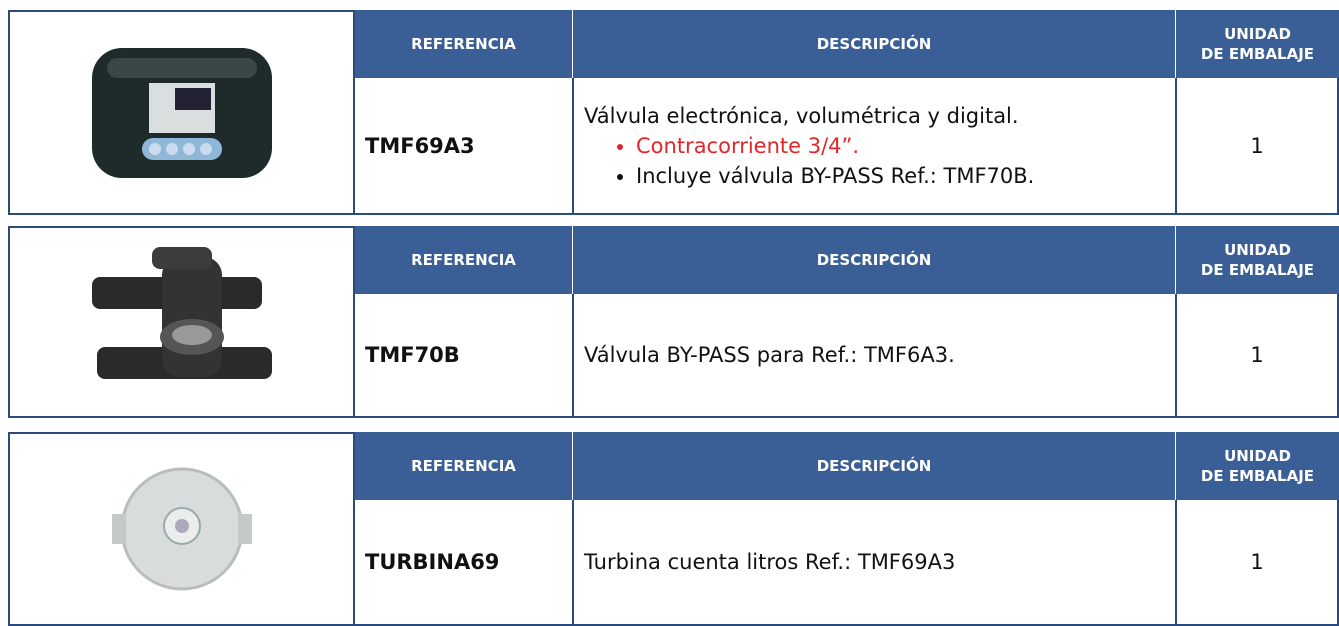 Image resolution: width=1339 pixels, height=626 pixels. What do you see at coordinates (462, 356) in the screenshot?
I see `reference-cell: TMF70B` at bounding box center [462, 356].